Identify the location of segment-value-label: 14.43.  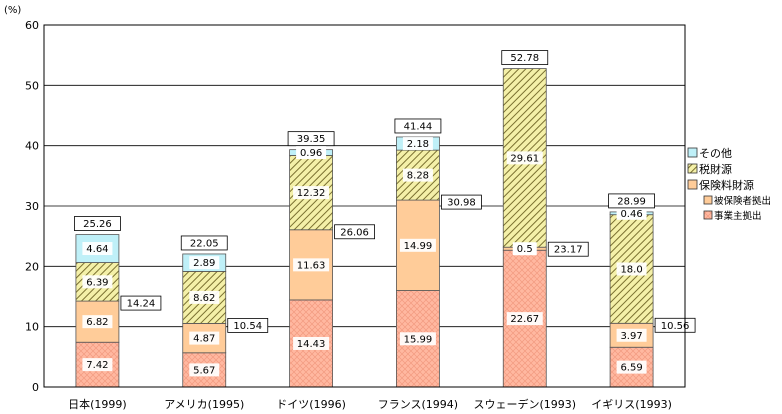
(311, 344).